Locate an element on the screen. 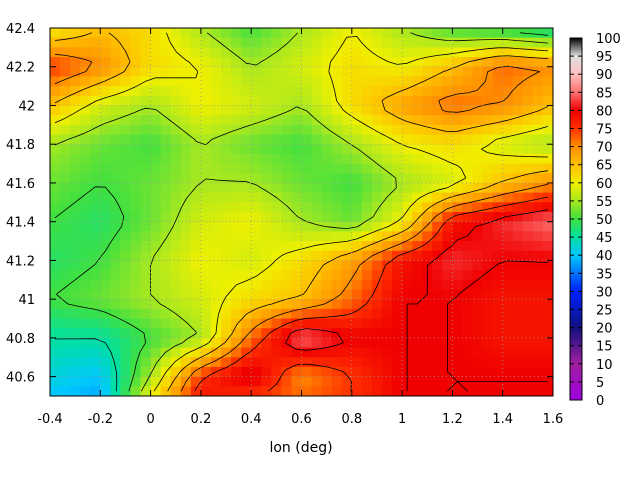  x-axis-label: lon (deg) is located at coordinates (300, 448).